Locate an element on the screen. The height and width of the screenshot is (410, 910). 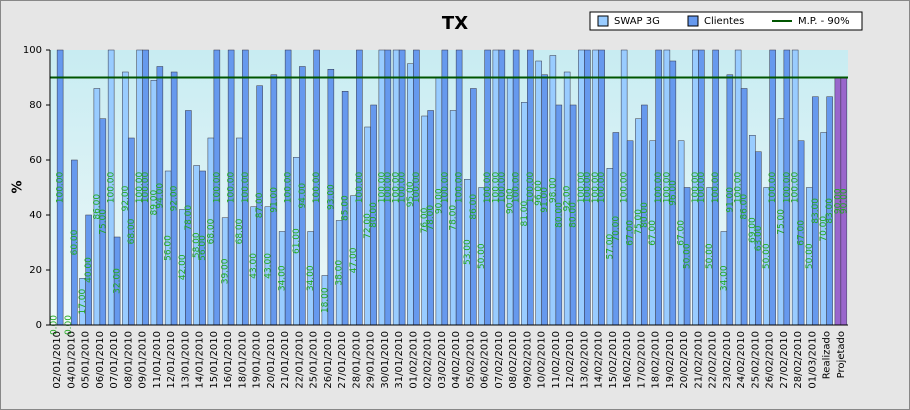
value-label: 93.00 is located at coordinates (331, 197).